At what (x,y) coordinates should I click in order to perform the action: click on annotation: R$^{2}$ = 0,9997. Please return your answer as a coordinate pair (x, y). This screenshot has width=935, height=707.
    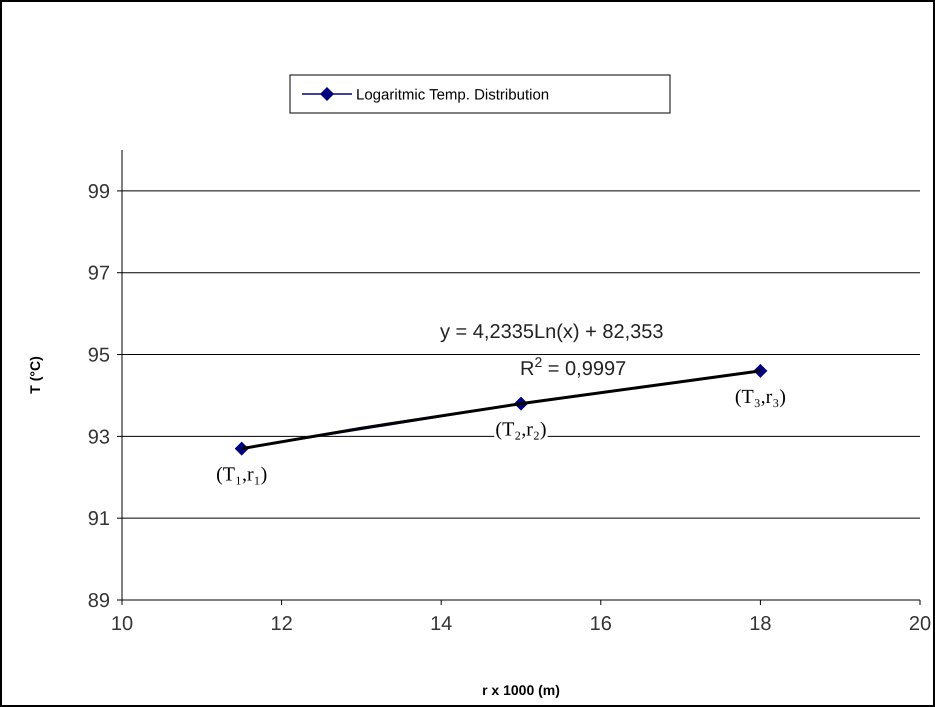
    Looking at the image, I should click on (573, 367).